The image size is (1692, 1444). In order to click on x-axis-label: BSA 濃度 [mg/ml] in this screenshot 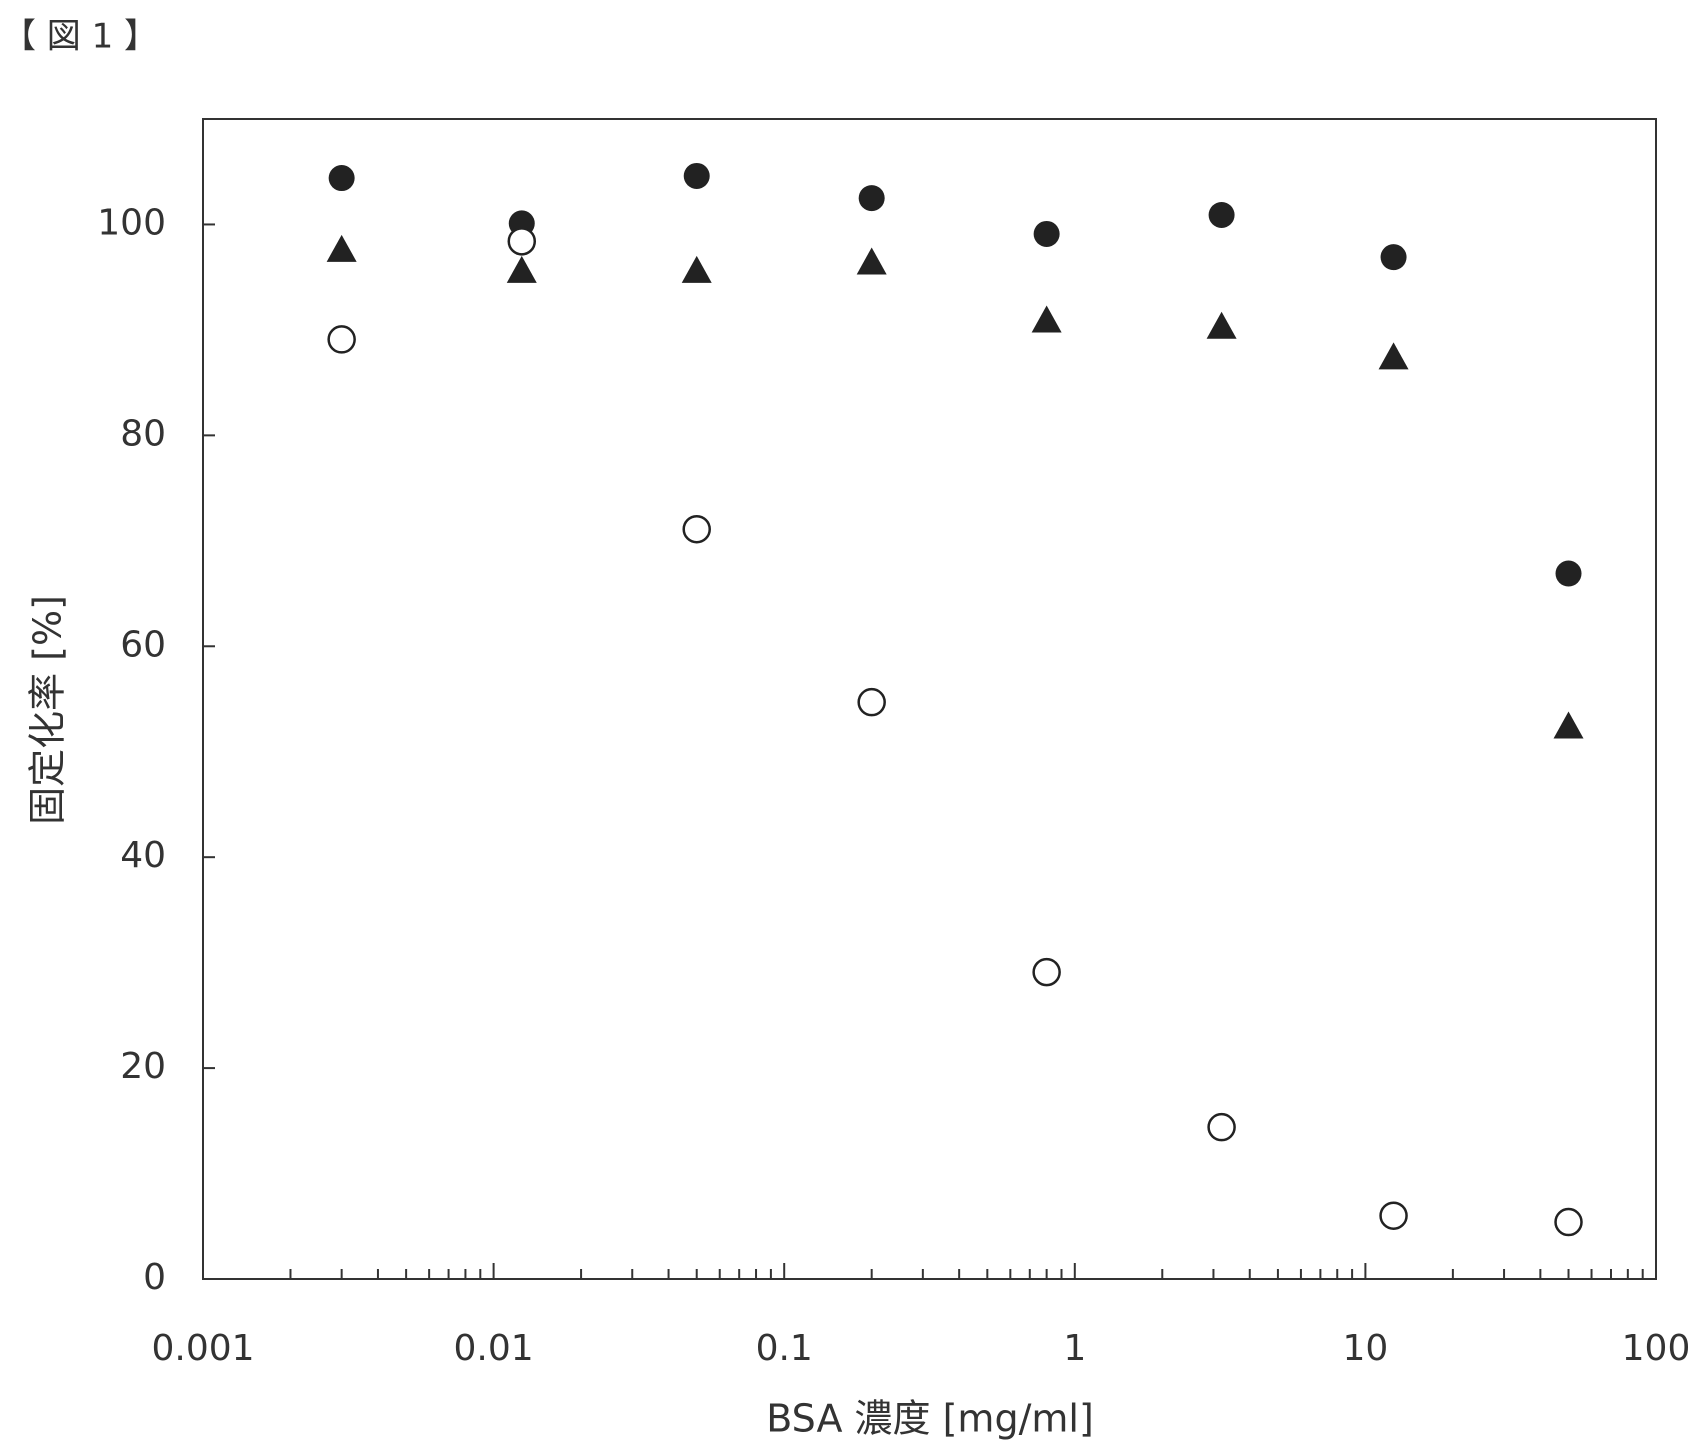, I will do `click(930, 1419)`.